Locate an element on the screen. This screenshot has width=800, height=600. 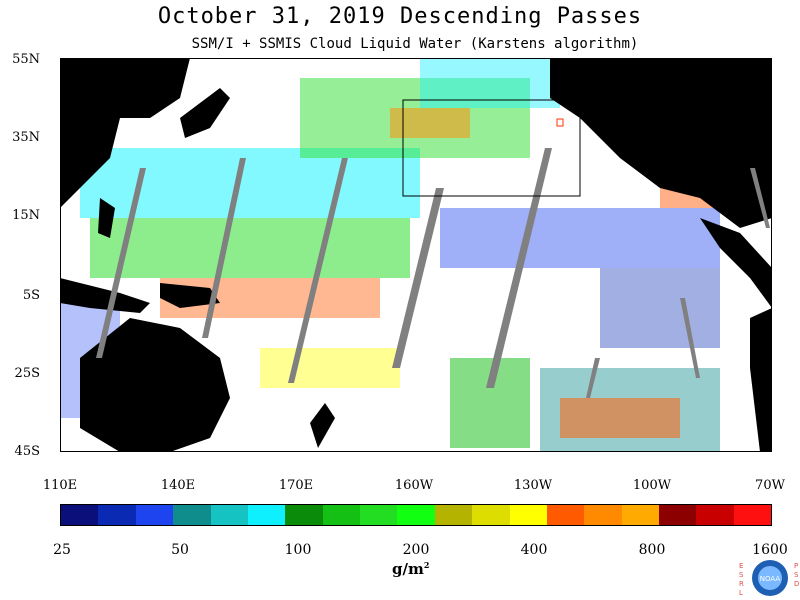
australia-landmass is located at coordinates (155, 385).